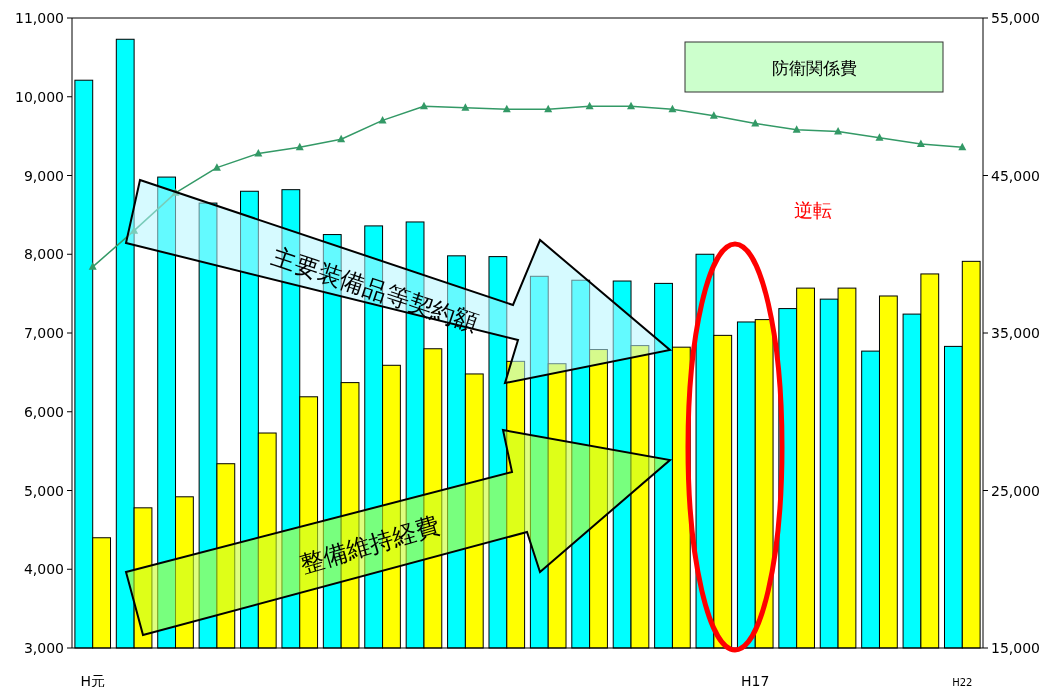 Image resolution: width=1043 pixels, height=687 pixels. Describe the element at coordinates (1015, 333) in the screenshot. I see `y2-tick-label: 35,000` at that location.